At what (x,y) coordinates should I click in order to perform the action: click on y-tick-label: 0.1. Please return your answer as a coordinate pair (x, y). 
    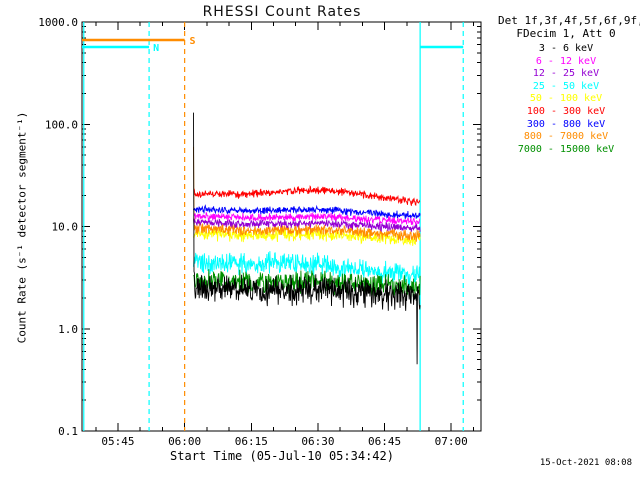
    Looking at the image, I should click on (68, 431).